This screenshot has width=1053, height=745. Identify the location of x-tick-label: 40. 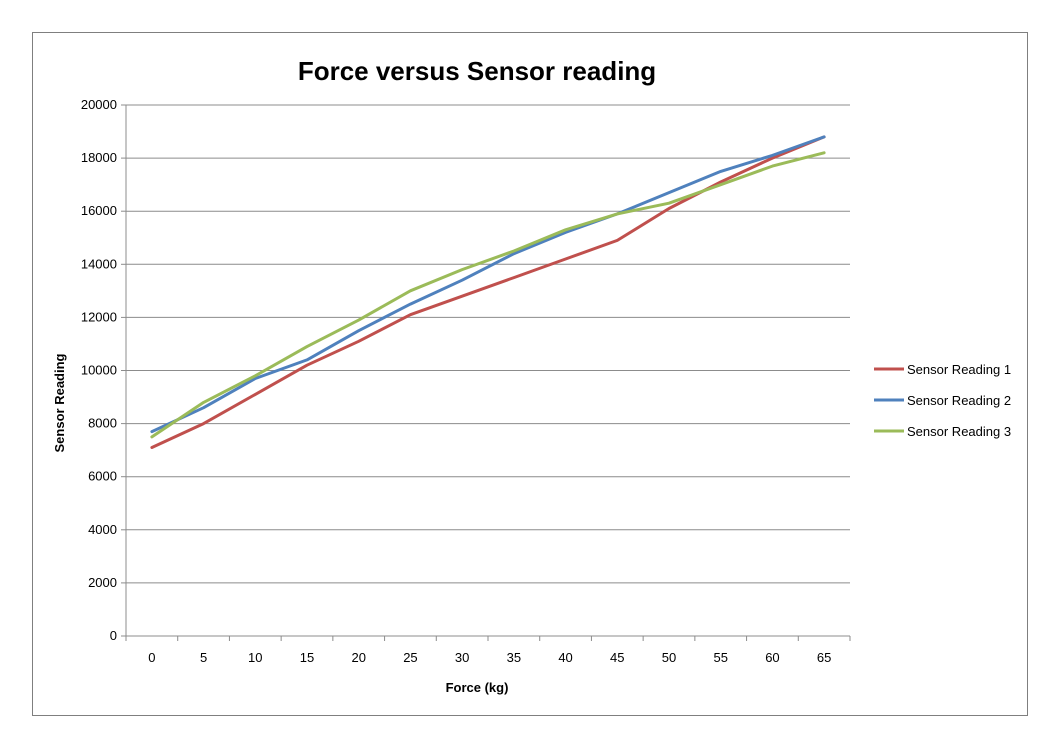
(565, 657).